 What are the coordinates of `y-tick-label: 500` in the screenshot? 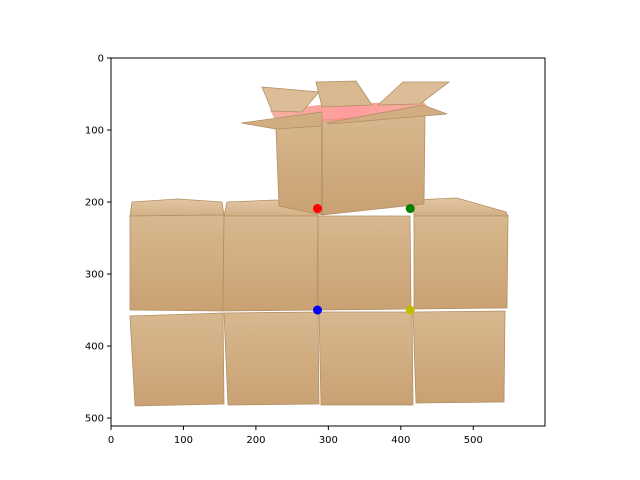 It's located at (94, 419).